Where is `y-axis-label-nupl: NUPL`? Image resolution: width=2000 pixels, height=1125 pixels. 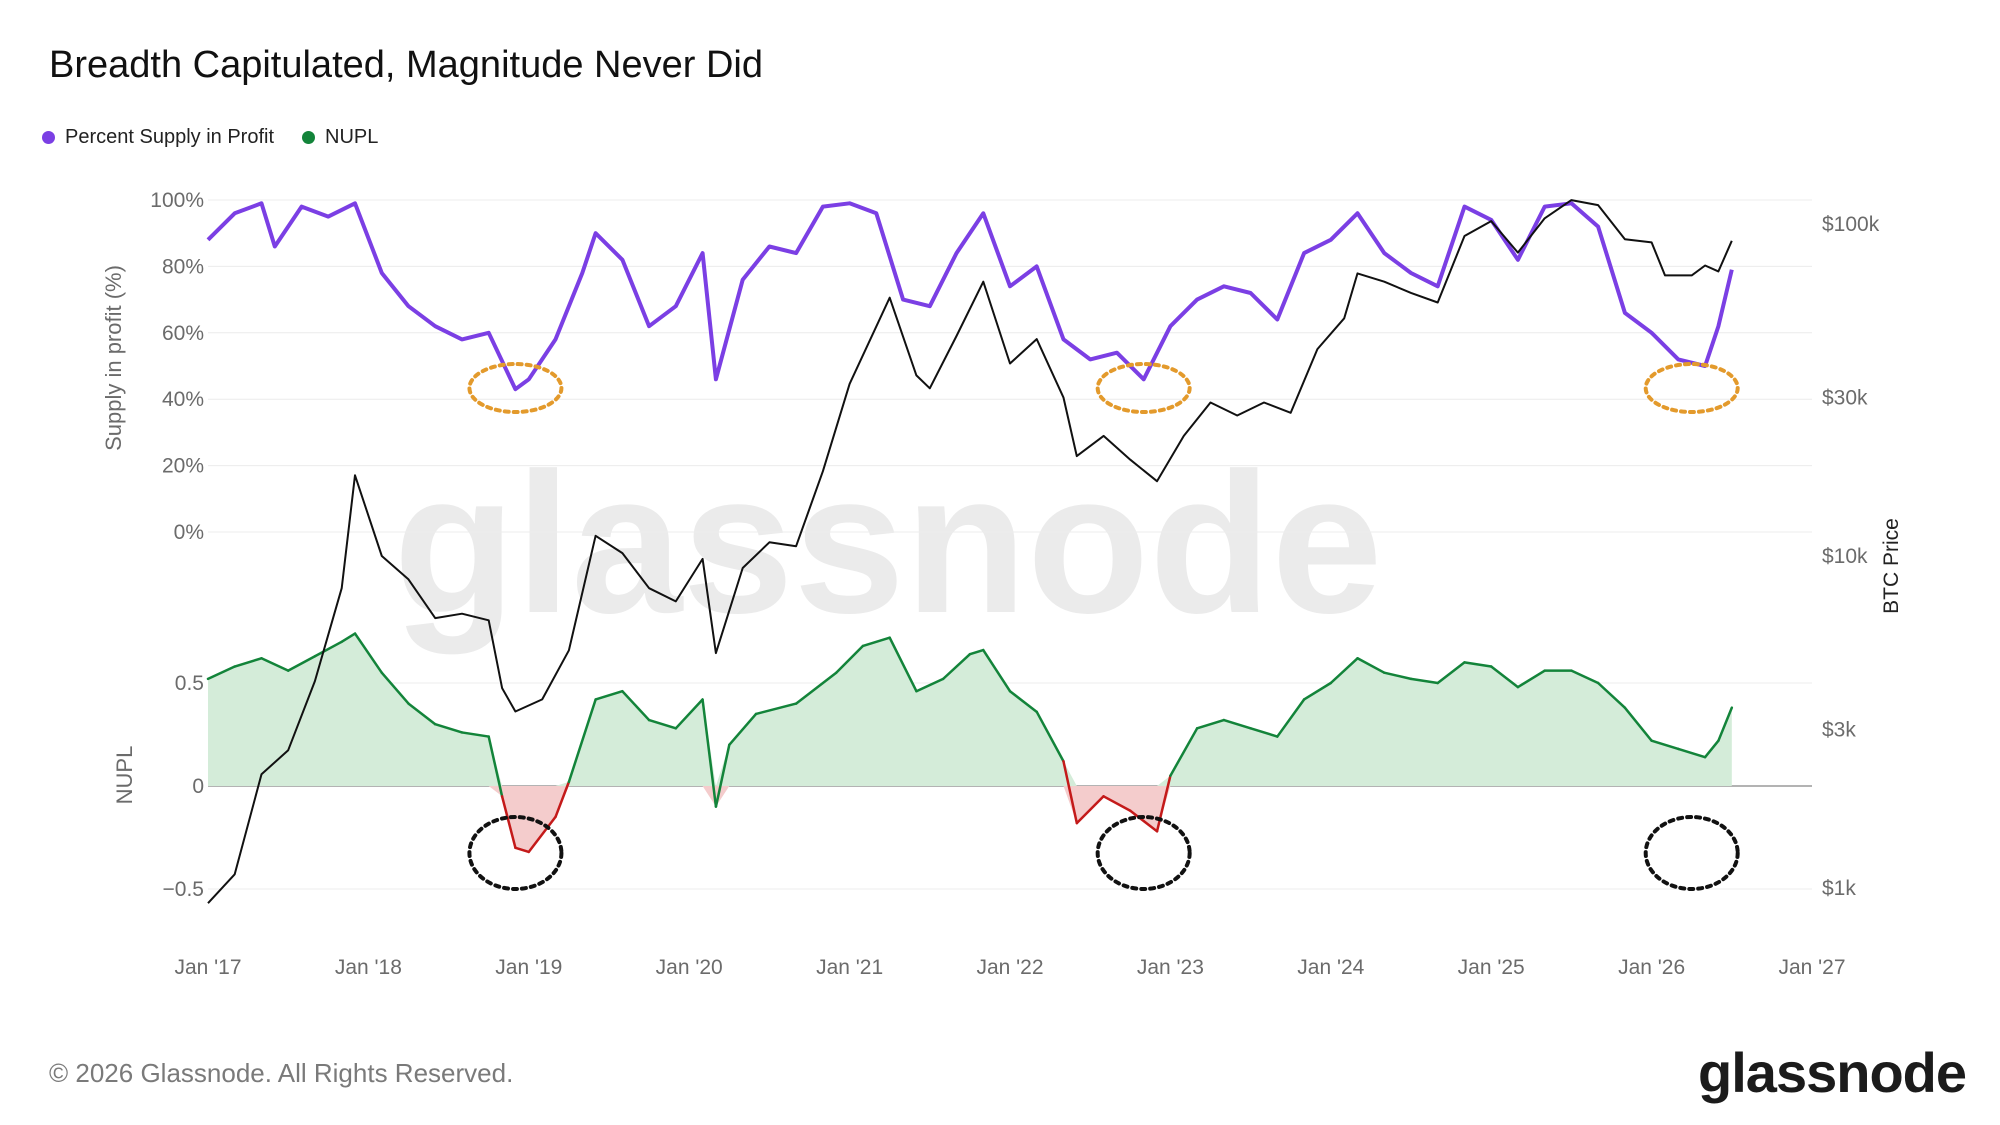 y-axis-label-nupl: NUPL is located at coordinates (124, 775).